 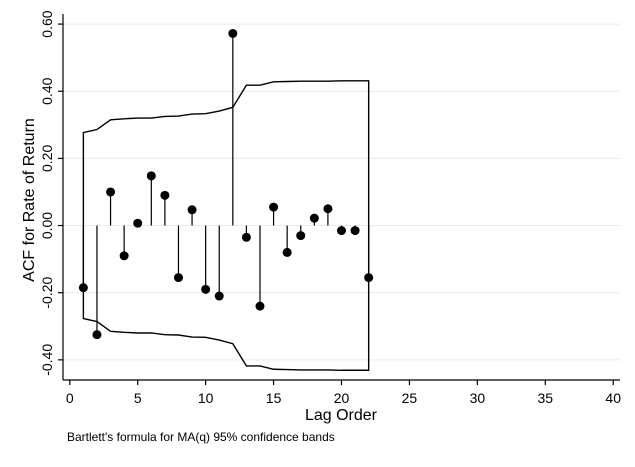 I want to click on confidence-band-upper, so click(x=226, y=153).